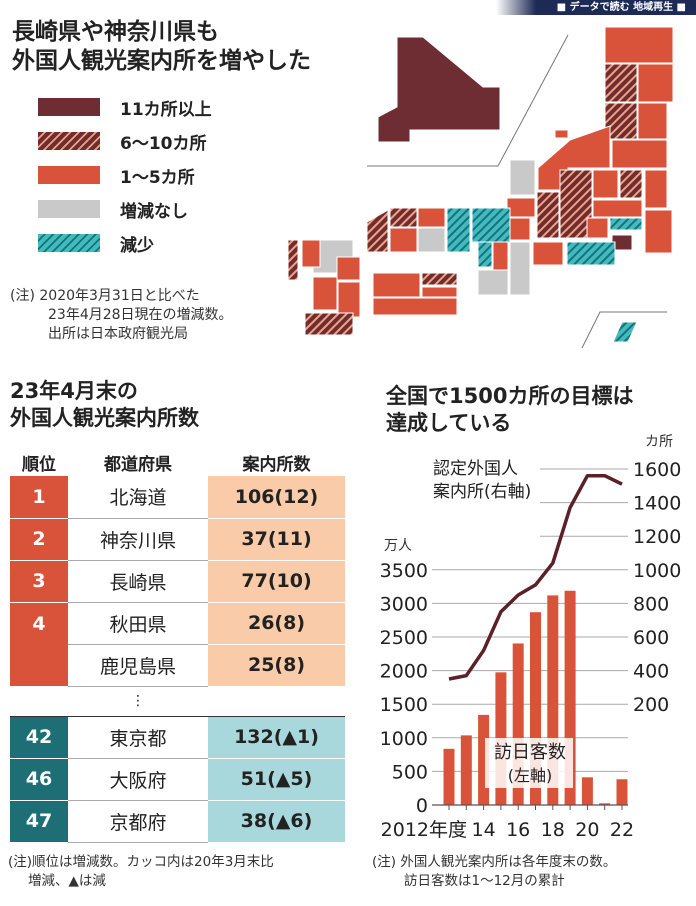  Describe the element at coordinates (404, 571) in the screenshot. I see `left-tick-label: 3500` at that location.